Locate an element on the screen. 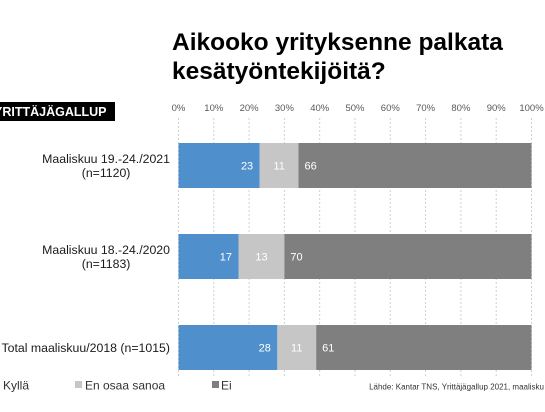 The height and width of the screenshot is (412, 545). data-label: 28 is located at coordinates (265, 349).